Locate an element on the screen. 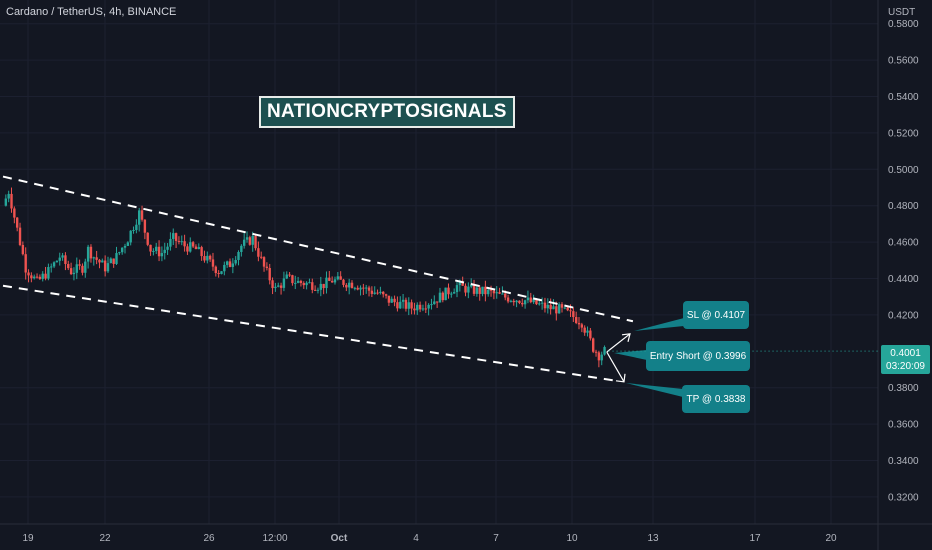  watermark-logo: NATIONCRYPTOSIGNALS is located at coordinates (387, 112).